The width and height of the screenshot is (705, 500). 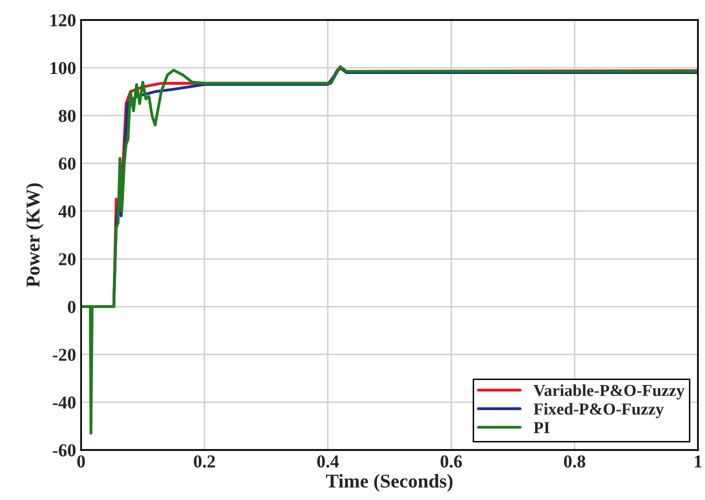 I want to click on x-tick-label: 0.2, so click(x=204, y=461).